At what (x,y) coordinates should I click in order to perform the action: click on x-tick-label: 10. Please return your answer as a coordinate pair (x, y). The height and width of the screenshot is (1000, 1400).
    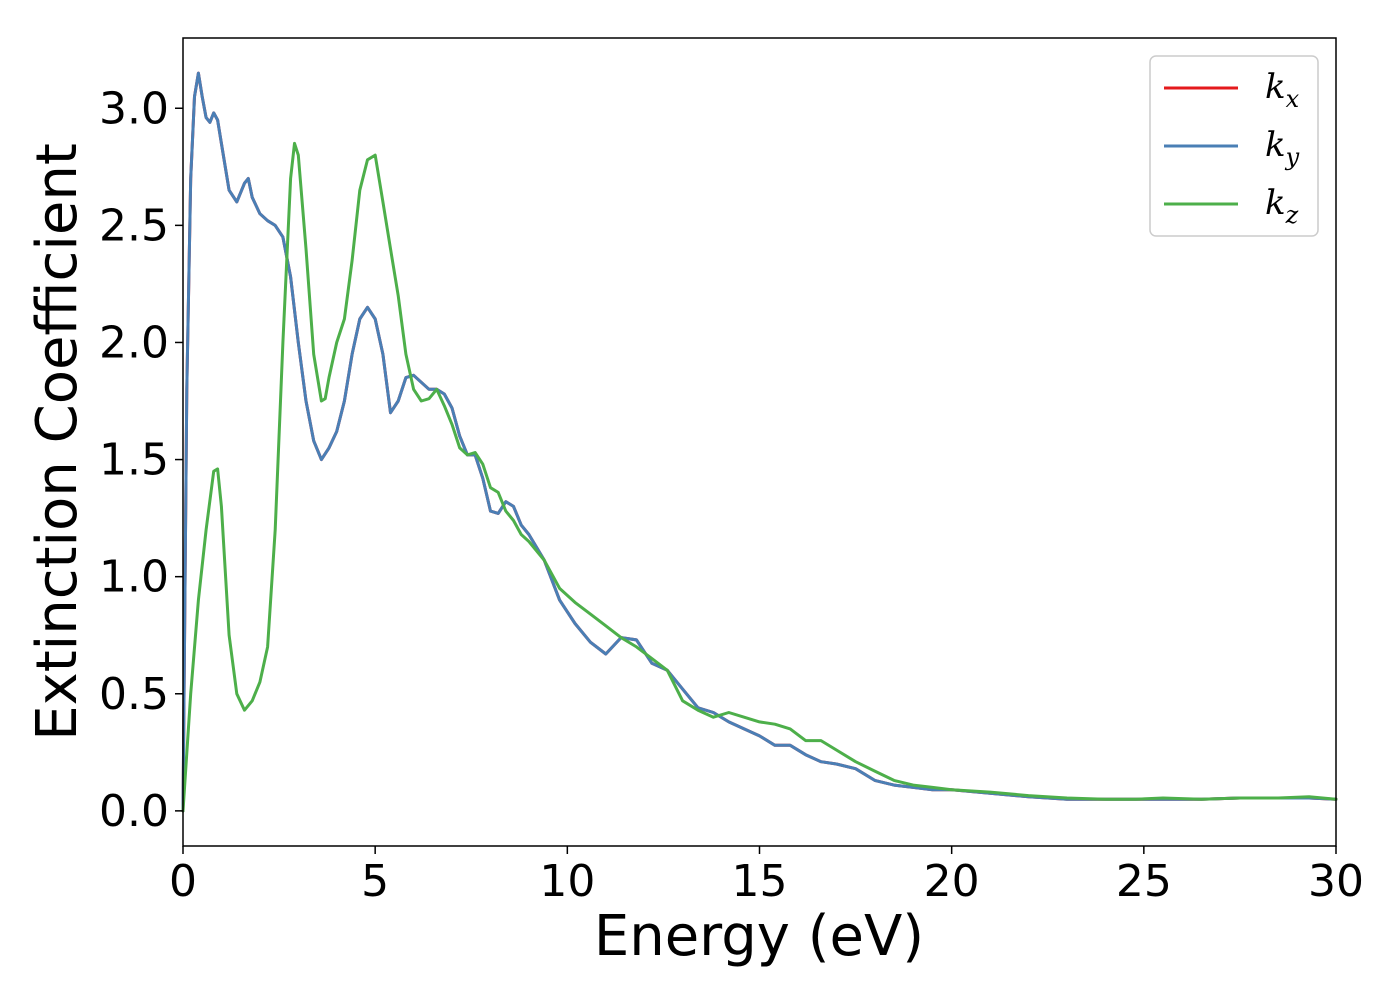
    Looking at the image, I should click on (567, 881).